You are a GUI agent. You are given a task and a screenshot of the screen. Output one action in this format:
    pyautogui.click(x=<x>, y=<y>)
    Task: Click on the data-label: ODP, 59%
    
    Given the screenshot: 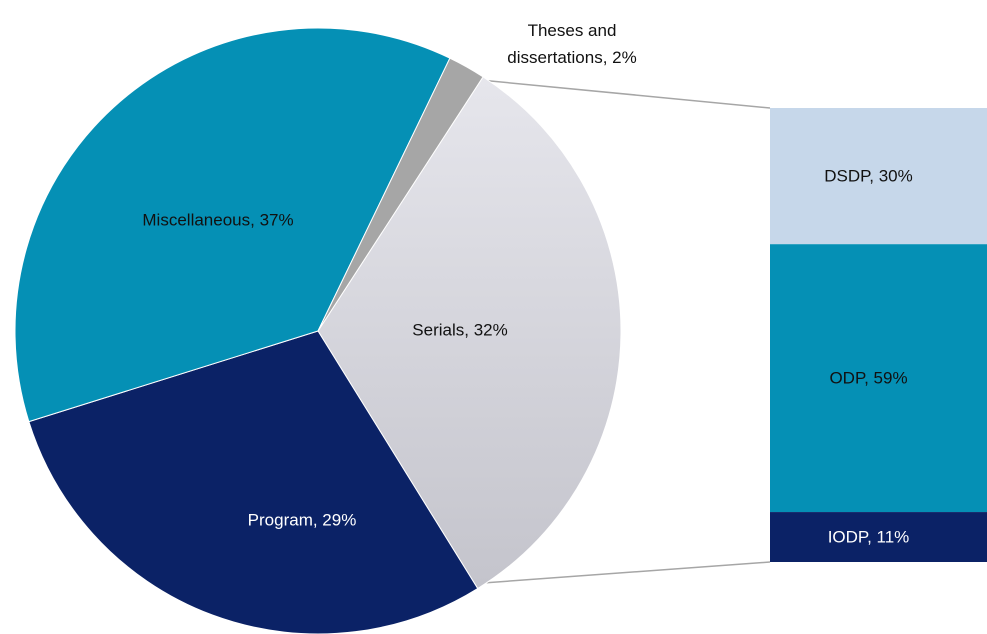 What is the action you would take?
    pyautogui.click(x=868, y=378)
    